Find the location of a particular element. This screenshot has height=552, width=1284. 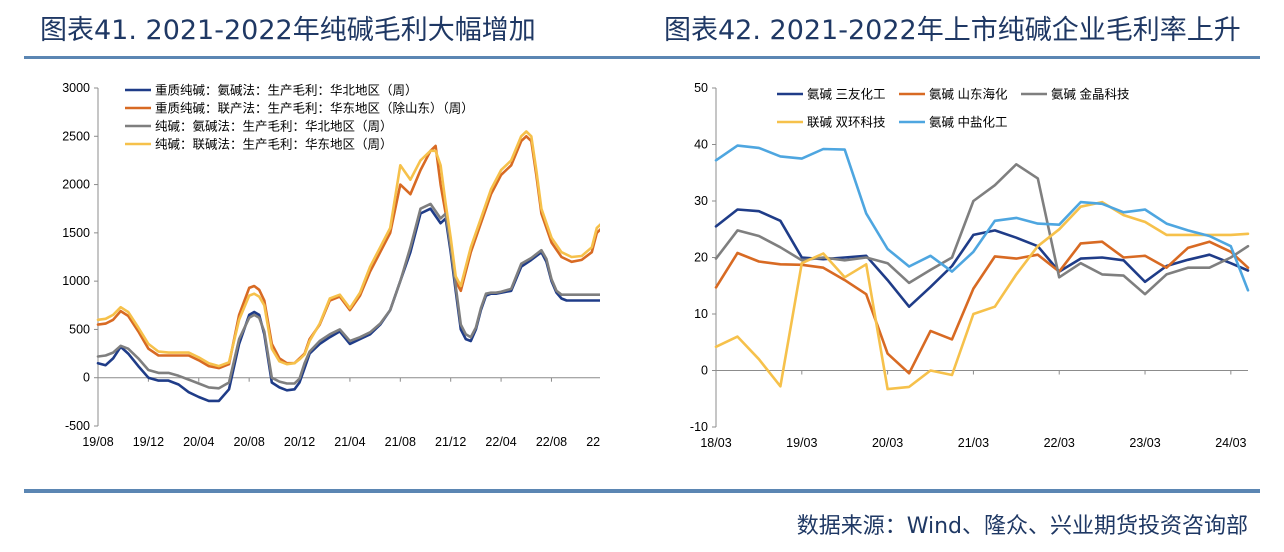

right-legend-label-2: 氨碱 山东海化 is located at coordinates (968, 94).